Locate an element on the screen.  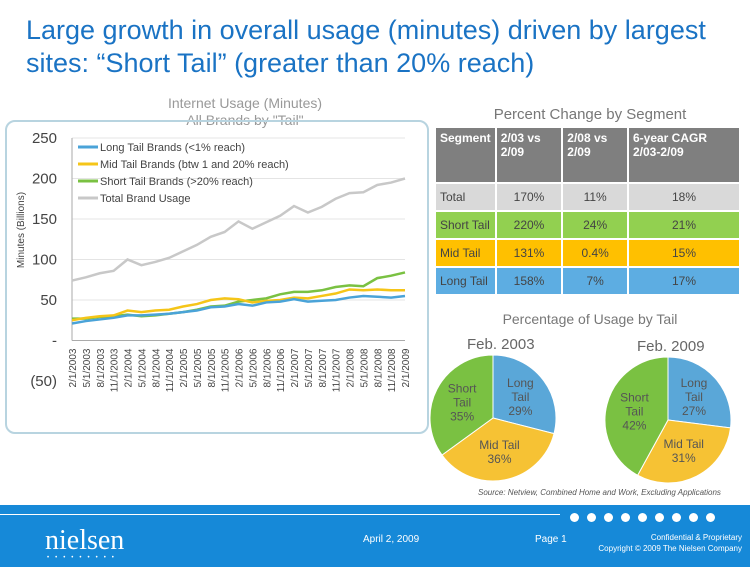
nielsen-logo: nielsen is located at coordinates (85, 540).